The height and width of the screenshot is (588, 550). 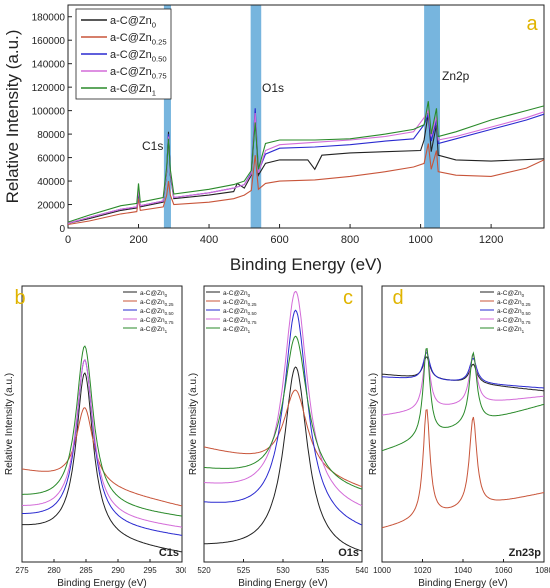 What do you see at coordinates (157, 321) in the screenshot?
I see `legend-label-b-3: a-C@Zn0.75` at bounding box center [157, 321].